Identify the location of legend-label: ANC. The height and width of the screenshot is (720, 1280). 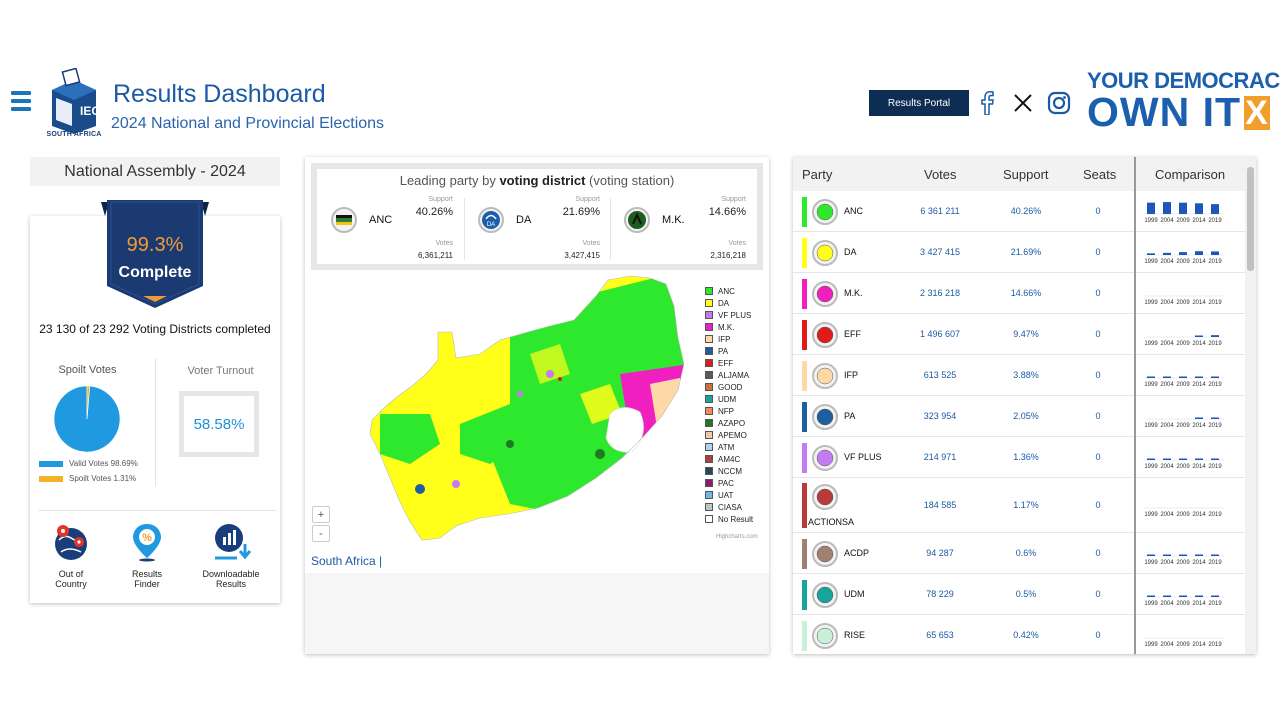
(726, 291).